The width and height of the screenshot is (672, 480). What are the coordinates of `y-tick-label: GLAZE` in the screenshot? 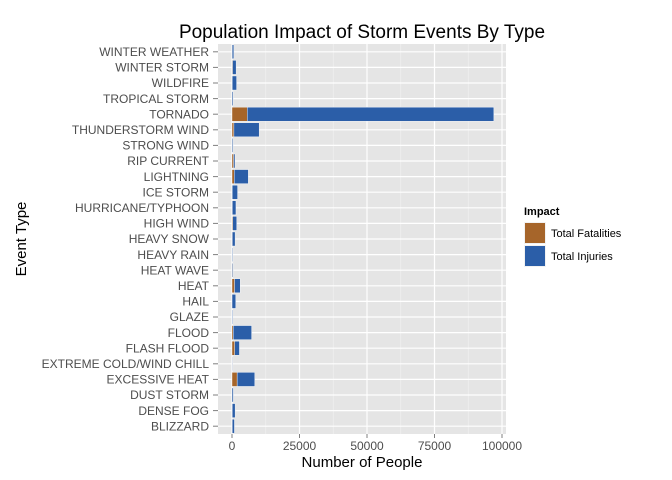 It's located at (189, 317).